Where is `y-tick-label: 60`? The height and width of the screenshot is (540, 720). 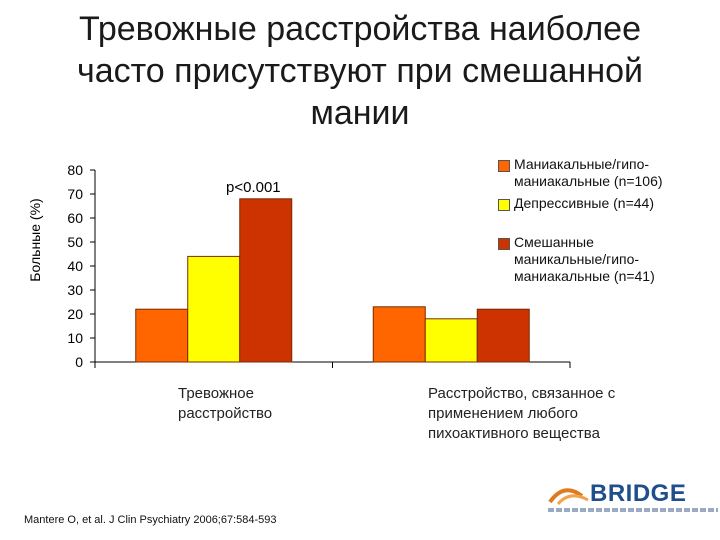
y-tick-label: 60 is located at coordinates (75, 218).